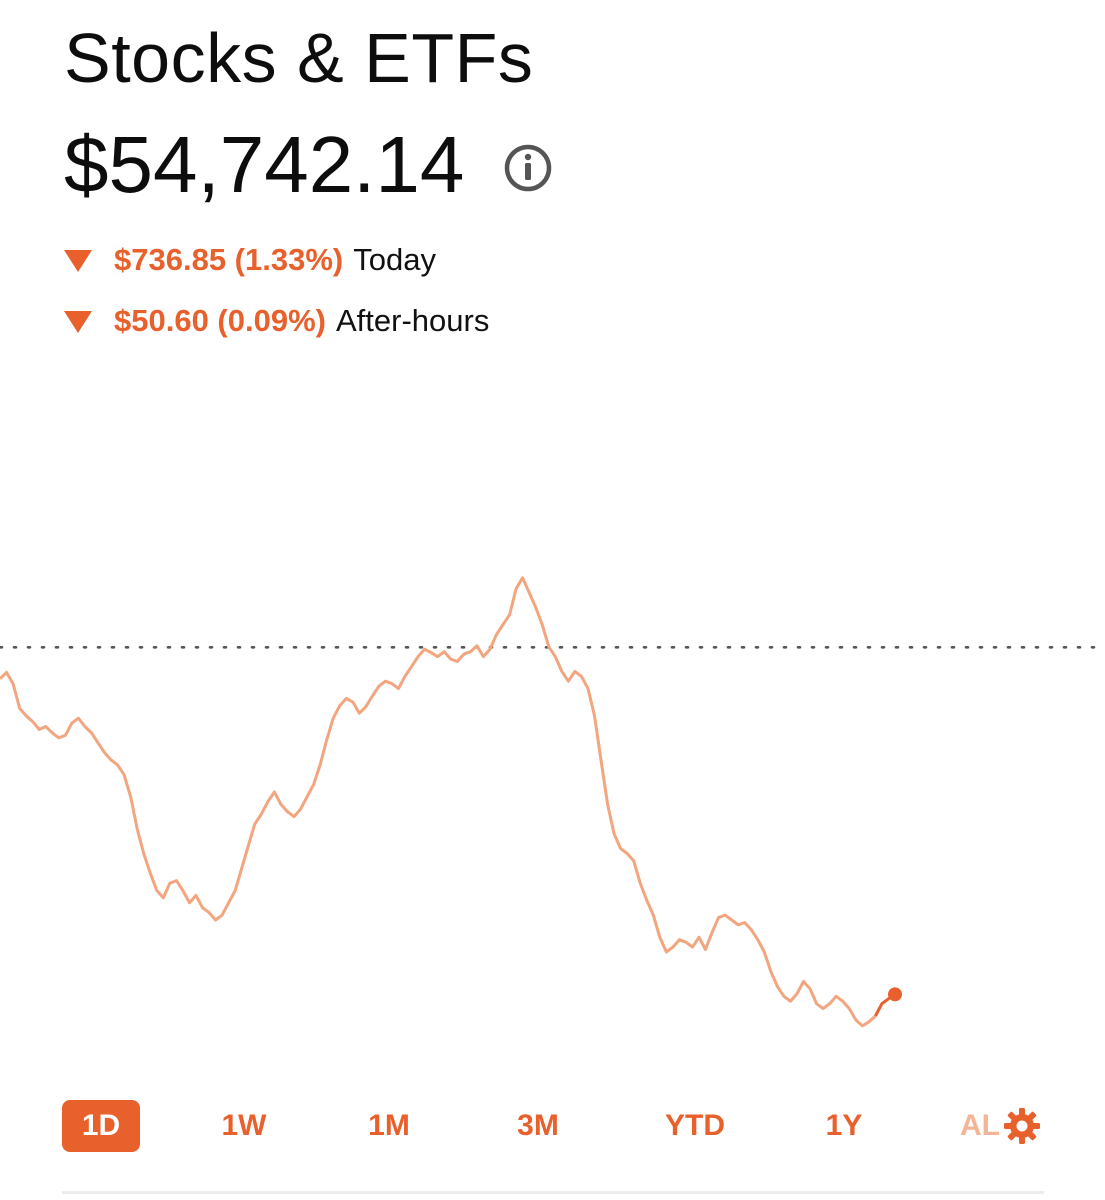 This screenshot has width=1105, height=1200. What do you see at coordinates (394, 259) in the screenshot?
I see `today-change-label: Today` at bounding box center [394, 259].